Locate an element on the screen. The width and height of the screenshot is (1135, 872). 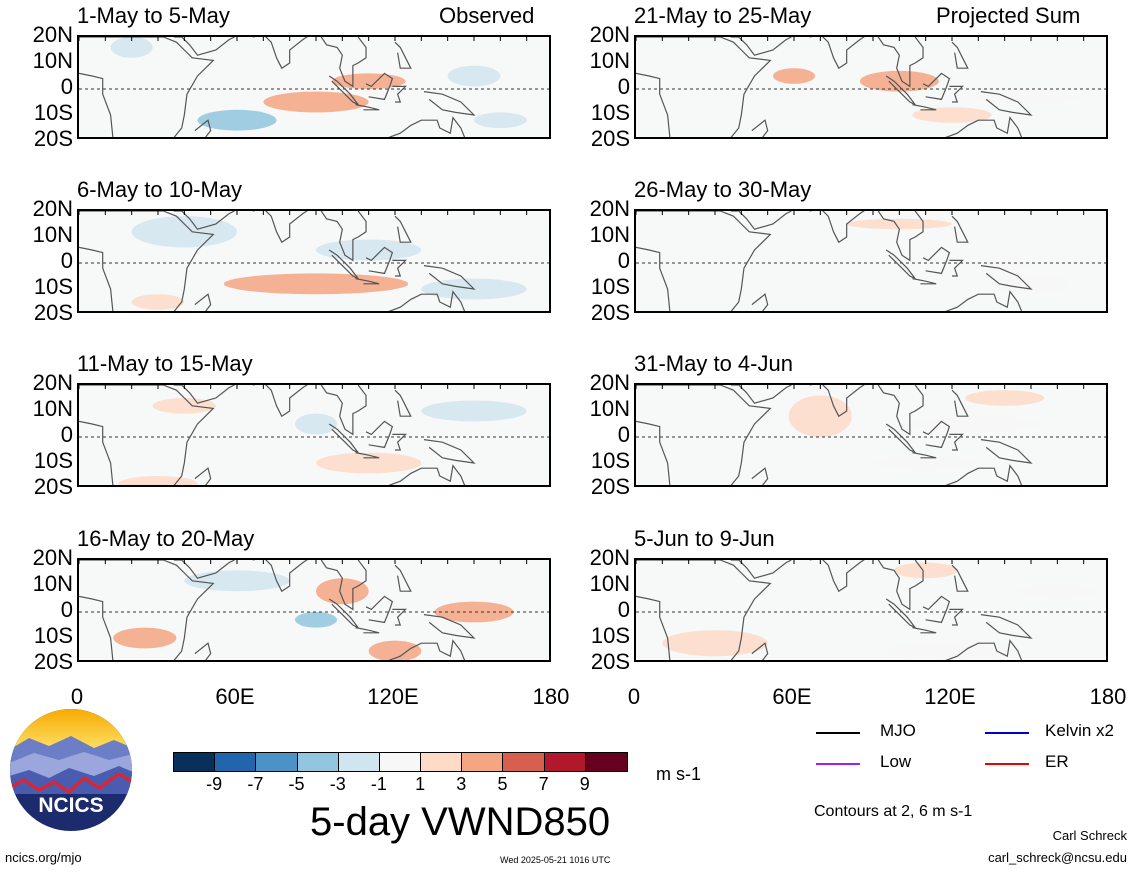
legend-low-line is located at coordinates (838, 764).